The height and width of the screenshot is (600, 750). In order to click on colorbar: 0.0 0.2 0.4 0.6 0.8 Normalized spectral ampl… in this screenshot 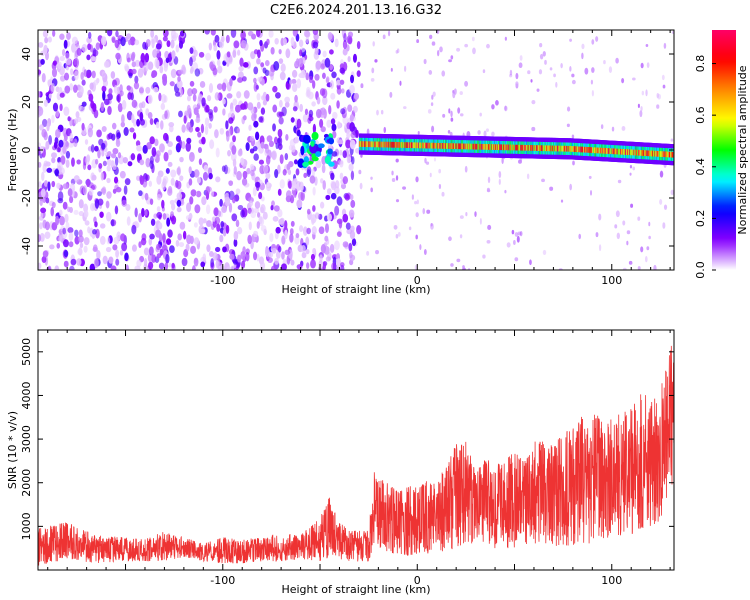, I will do `click(721, 154)`.